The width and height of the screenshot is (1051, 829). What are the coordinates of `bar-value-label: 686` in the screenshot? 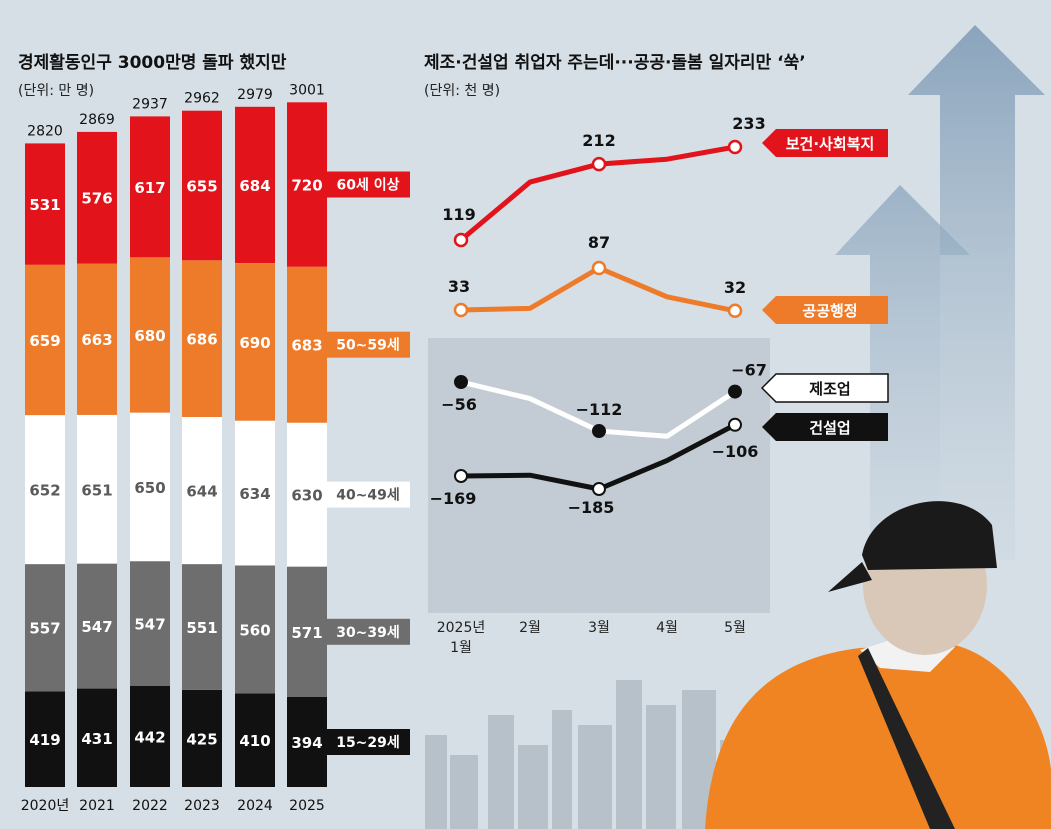 It's located at (201, 340).